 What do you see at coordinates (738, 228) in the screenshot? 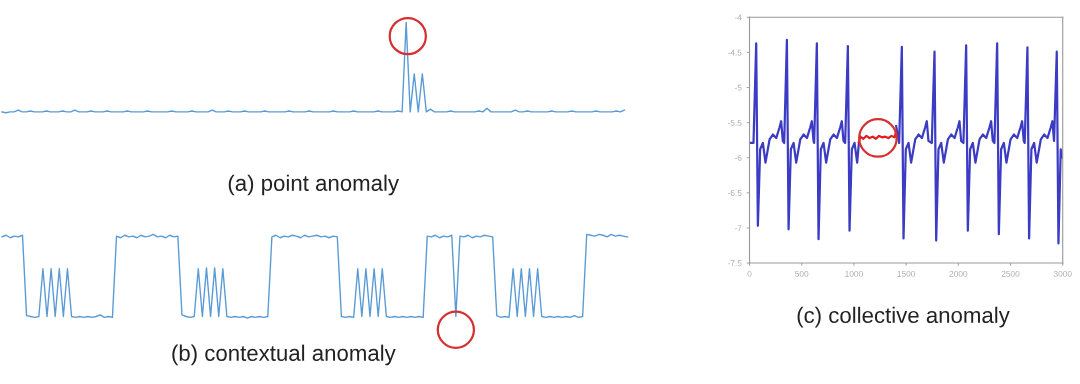
I see `y-tick-label: -7` at bounding box center [738, 228].